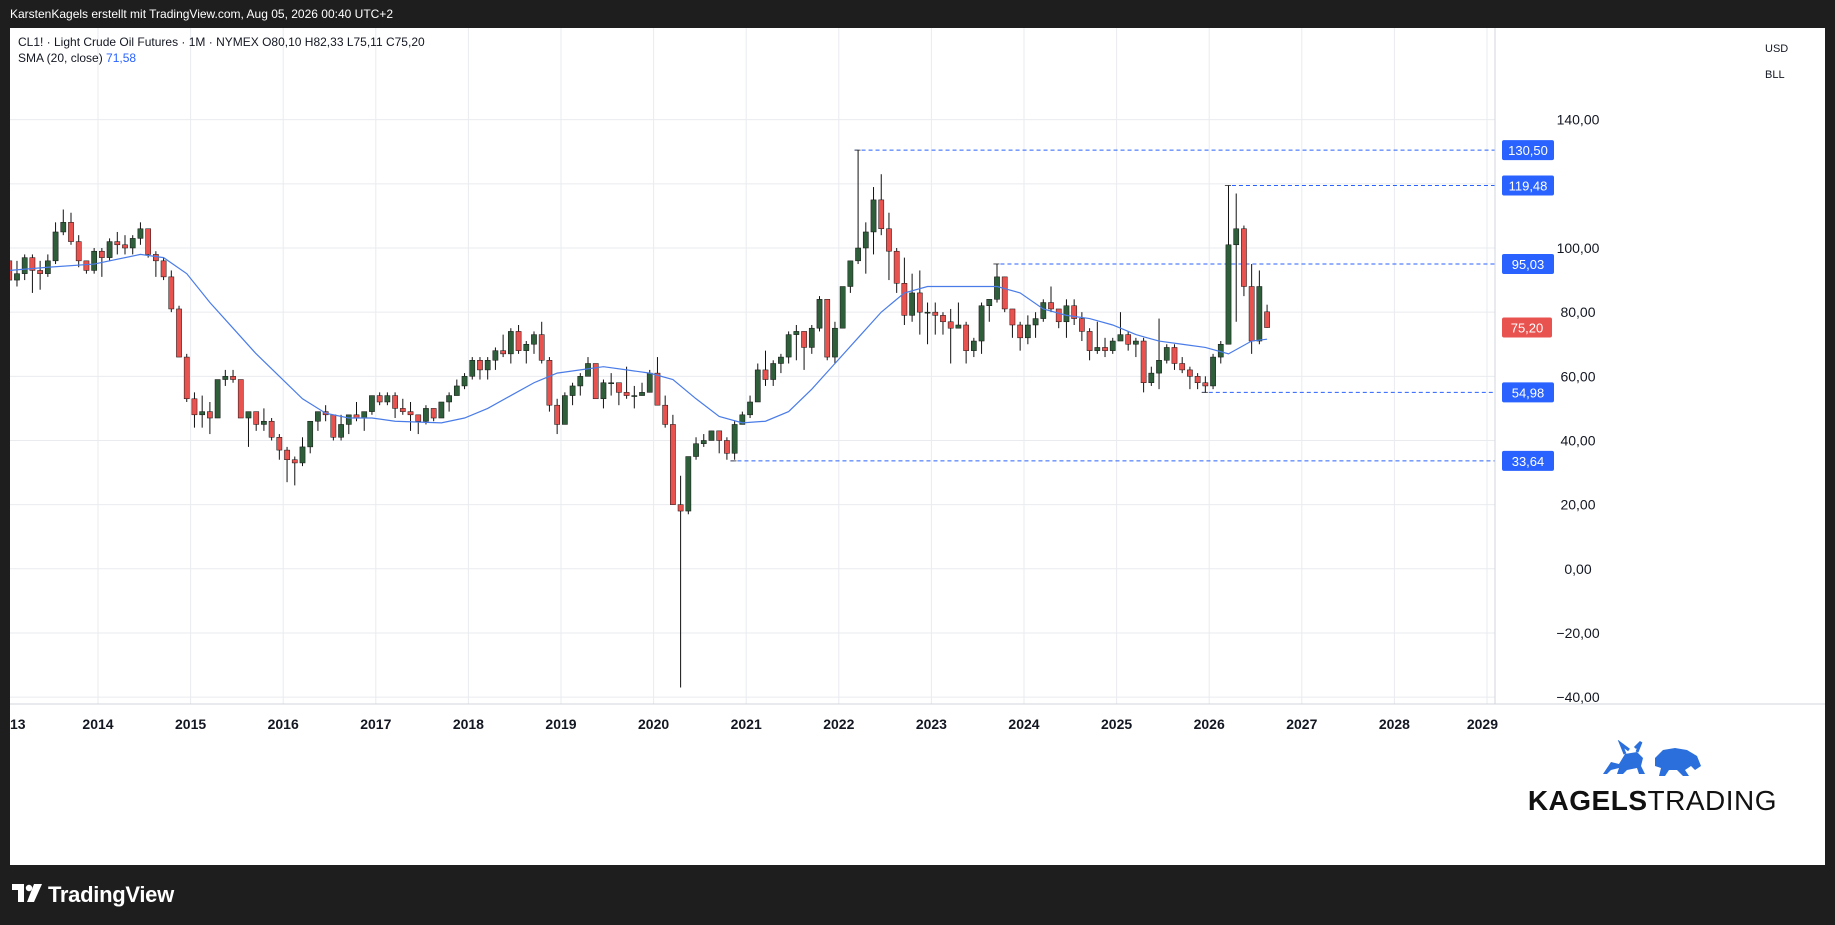 The width and height of the screenshot is (1835, 925). Describe the element at coordinates (917, 895) in the screenshot. I see `footer-bar: TradingView` at that location.